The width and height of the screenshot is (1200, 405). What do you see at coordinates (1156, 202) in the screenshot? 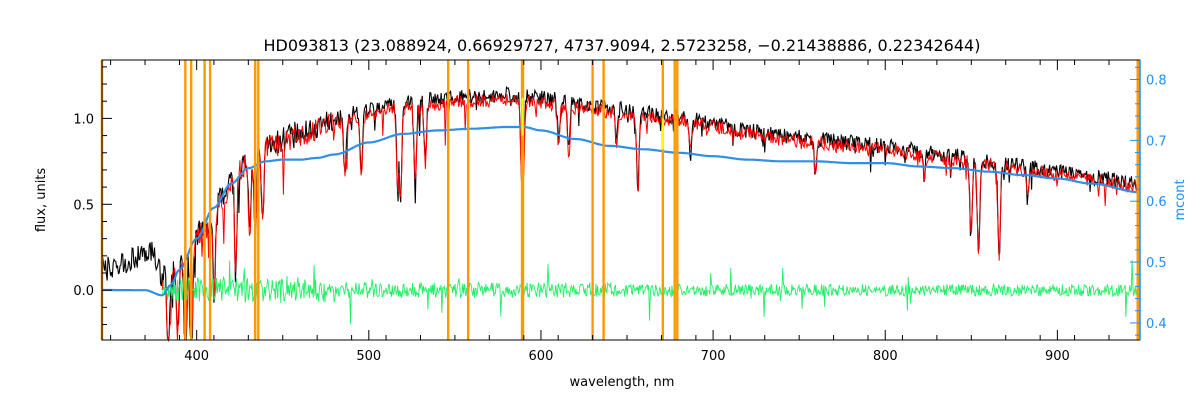
I see `y2-tick-label: 0.6` at bounding box center [1156, 202].